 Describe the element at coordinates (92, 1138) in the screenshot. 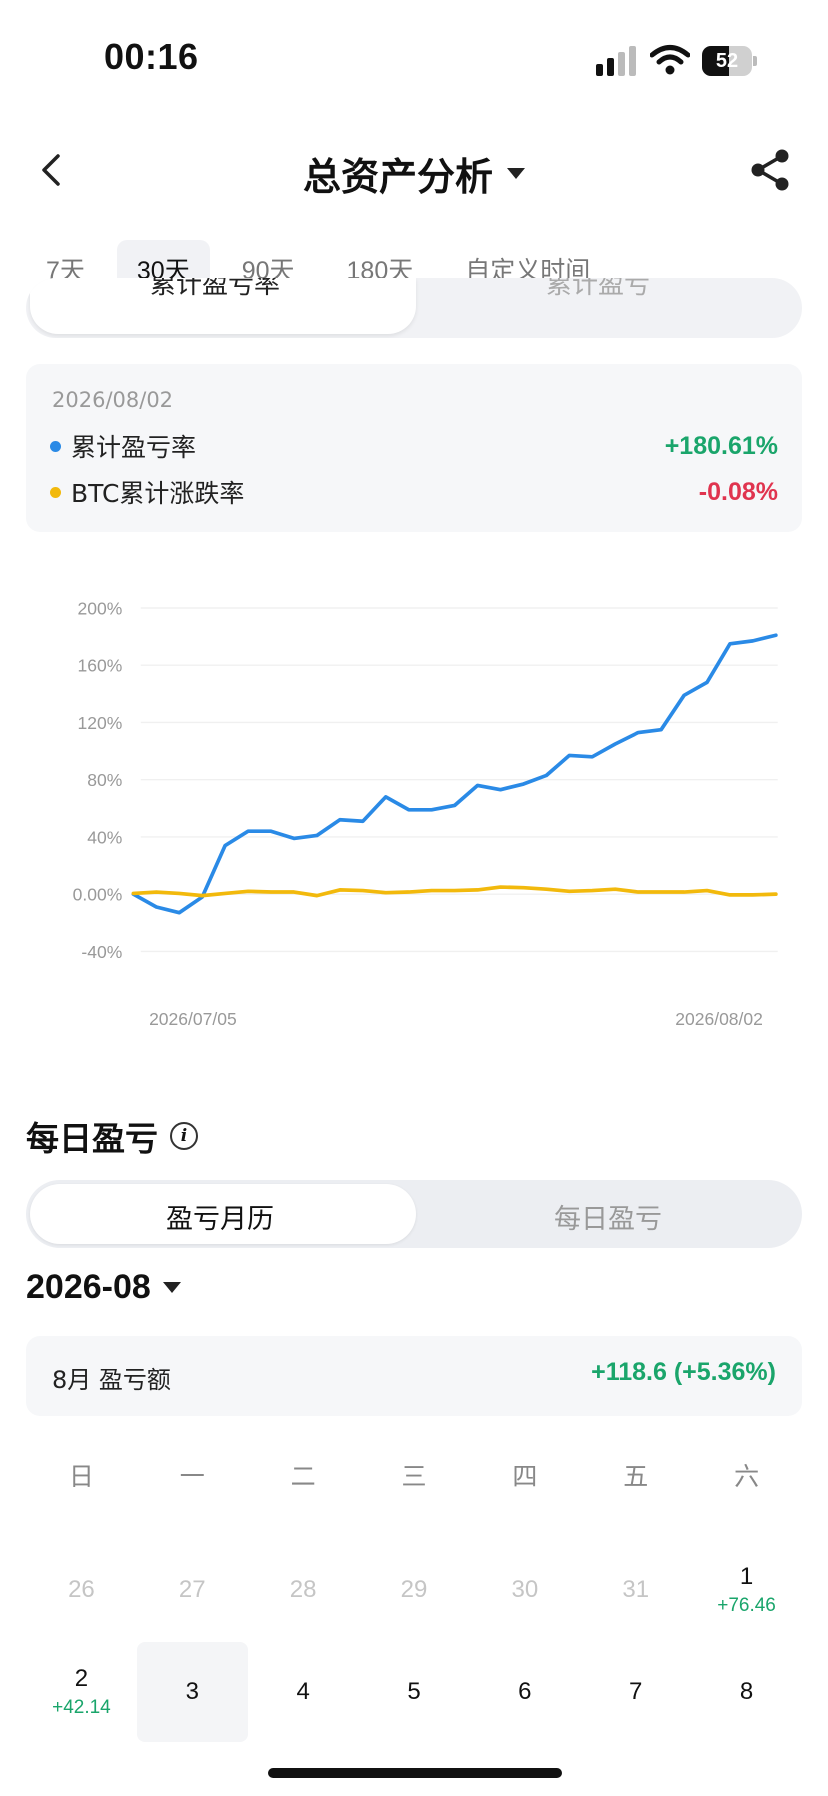

I see `section-title-text: 每日盈亏` at that location.